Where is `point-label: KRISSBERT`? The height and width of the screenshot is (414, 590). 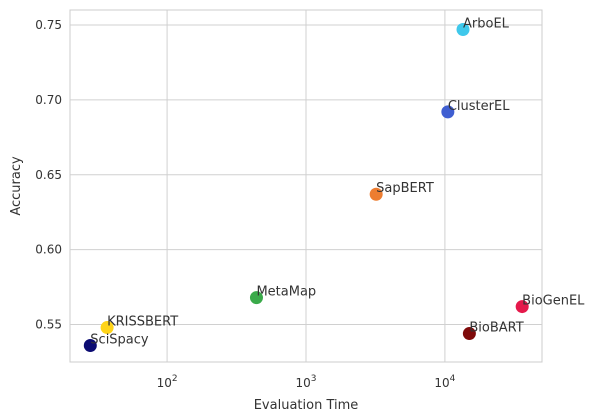 point-label: KRISSBERT is located at coordinates (142, 322).